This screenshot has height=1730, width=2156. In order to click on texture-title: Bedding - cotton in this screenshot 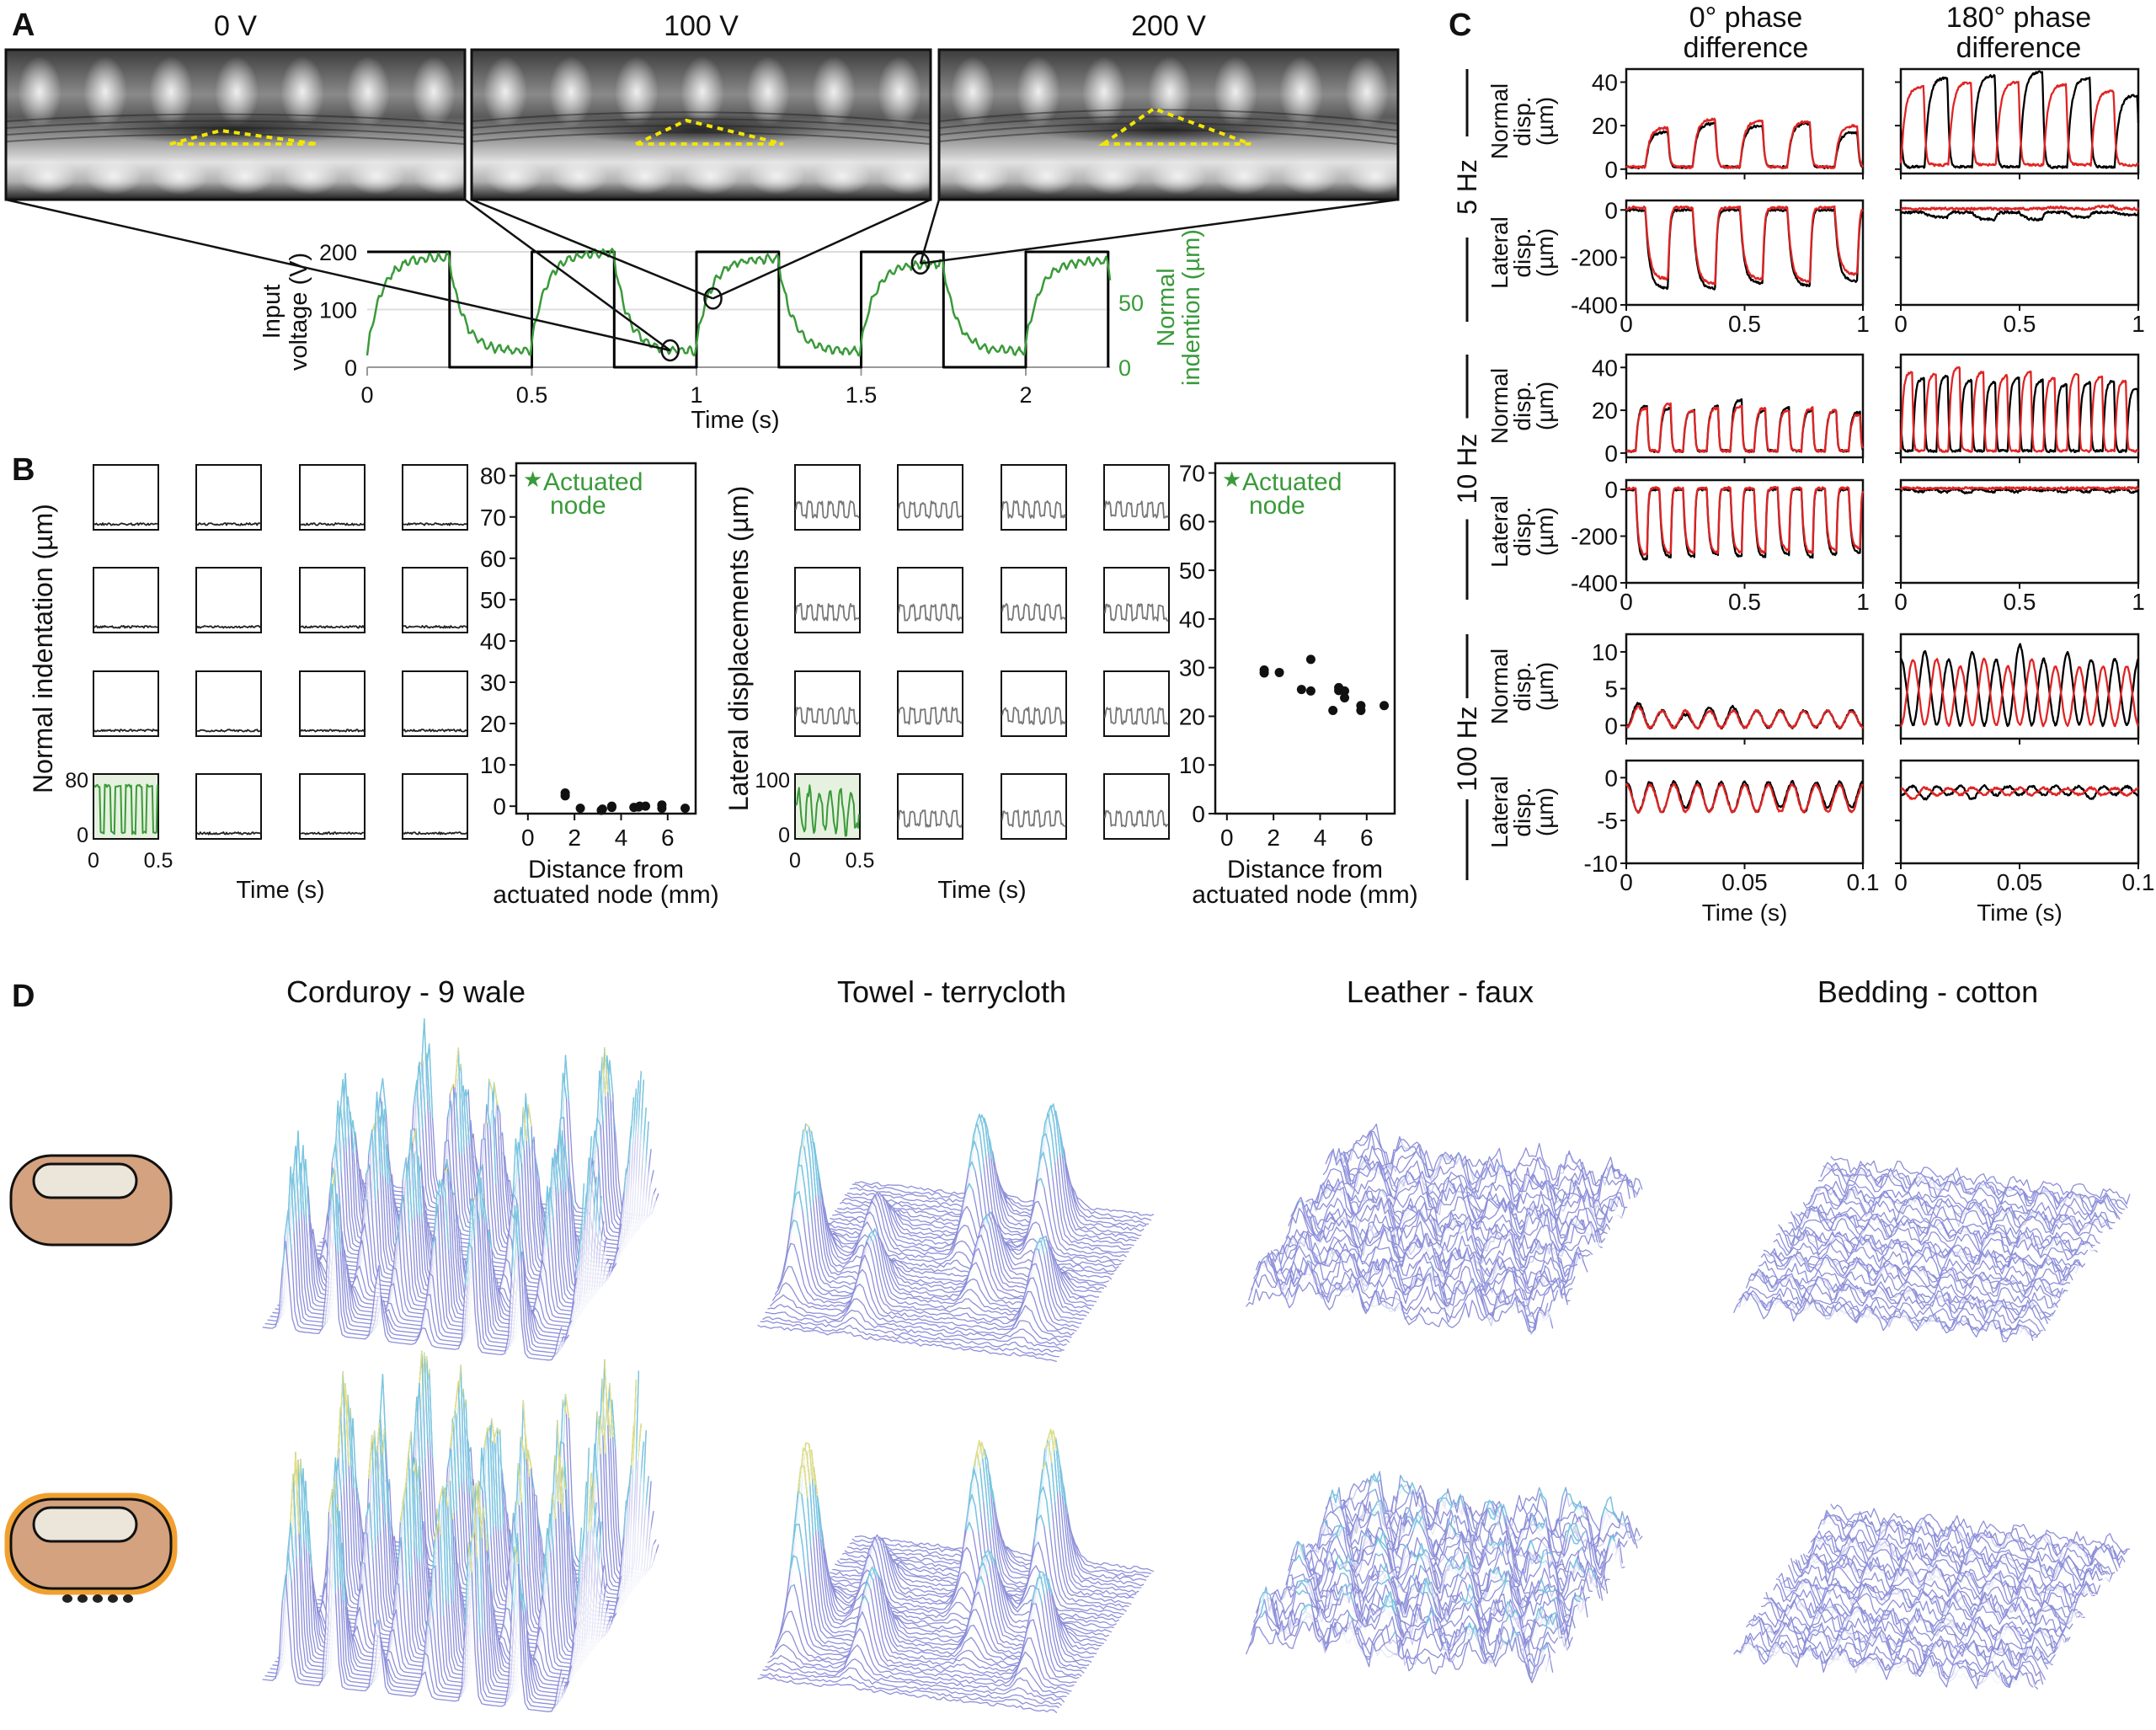, I will do `click(1927, 992)`.